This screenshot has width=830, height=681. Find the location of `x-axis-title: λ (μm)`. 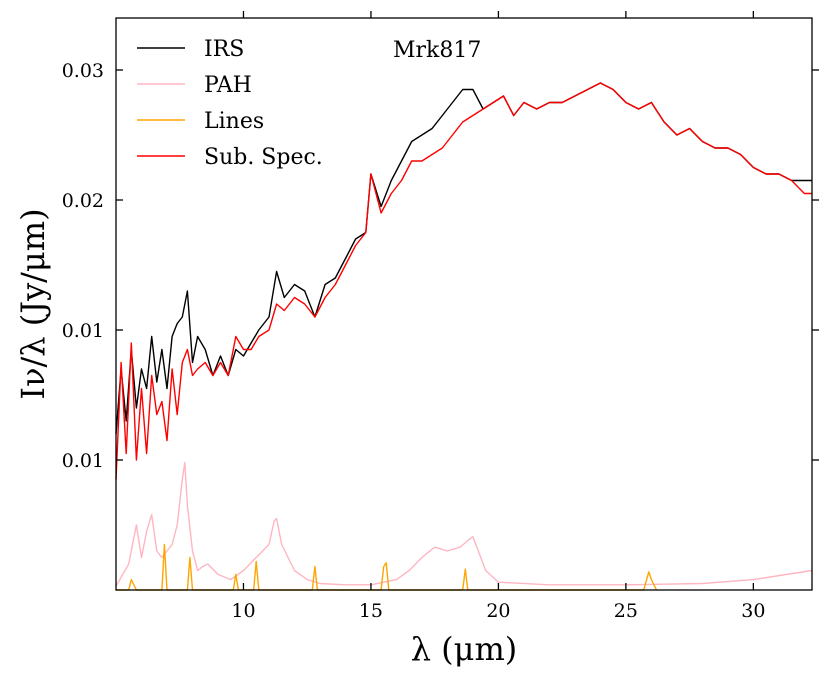

x-axis-title: λ (μm) is located at coordinates (464, 649).